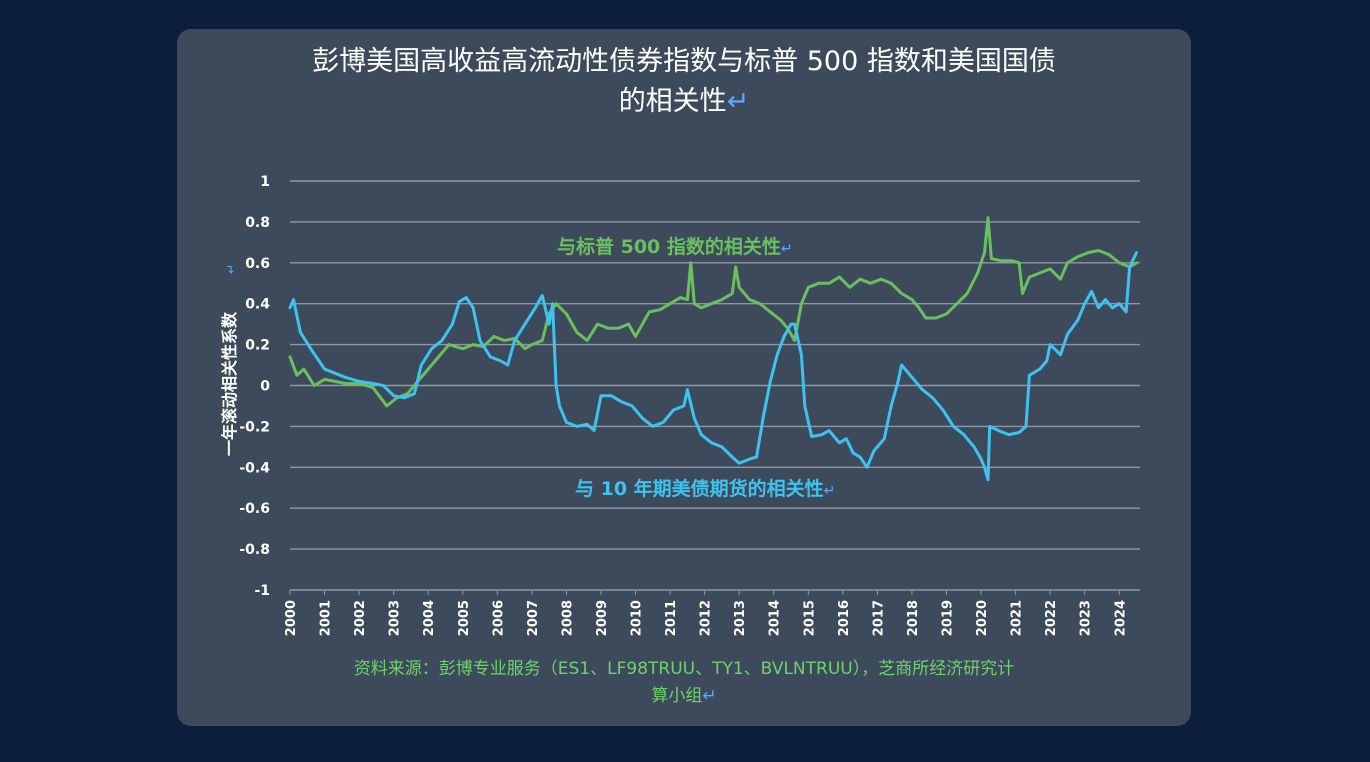 Image resolution: width=1370 pixels, height=762 pixels. Describe the element at coordinates (844, 618) in the screenshot. I see `x-tick-label: 2016` at that location.